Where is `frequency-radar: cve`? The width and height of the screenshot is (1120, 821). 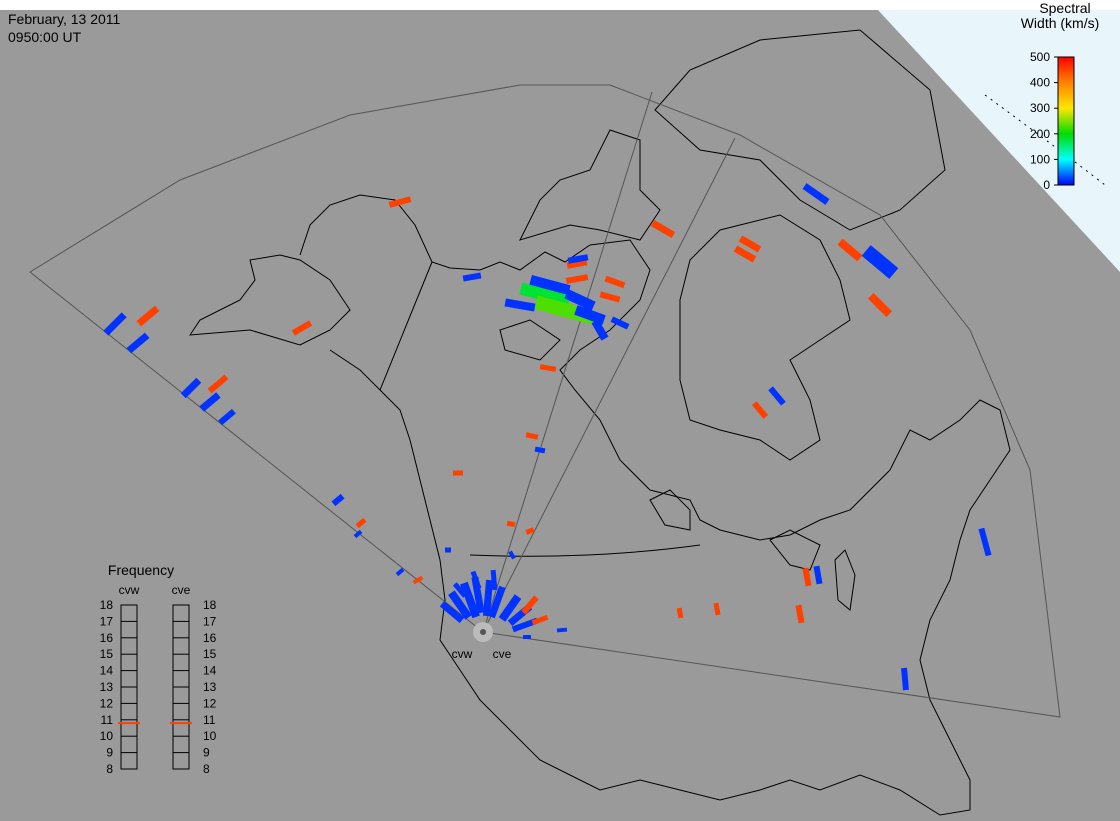
frequency-radar: cve is located at coordinates (181, 590).